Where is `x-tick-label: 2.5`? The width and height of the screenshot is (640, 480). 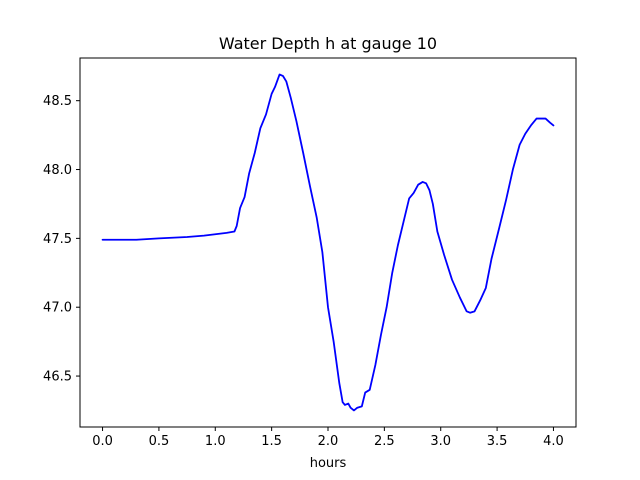
x-tick-label: 2.5 is located at coordinates (384, 441).